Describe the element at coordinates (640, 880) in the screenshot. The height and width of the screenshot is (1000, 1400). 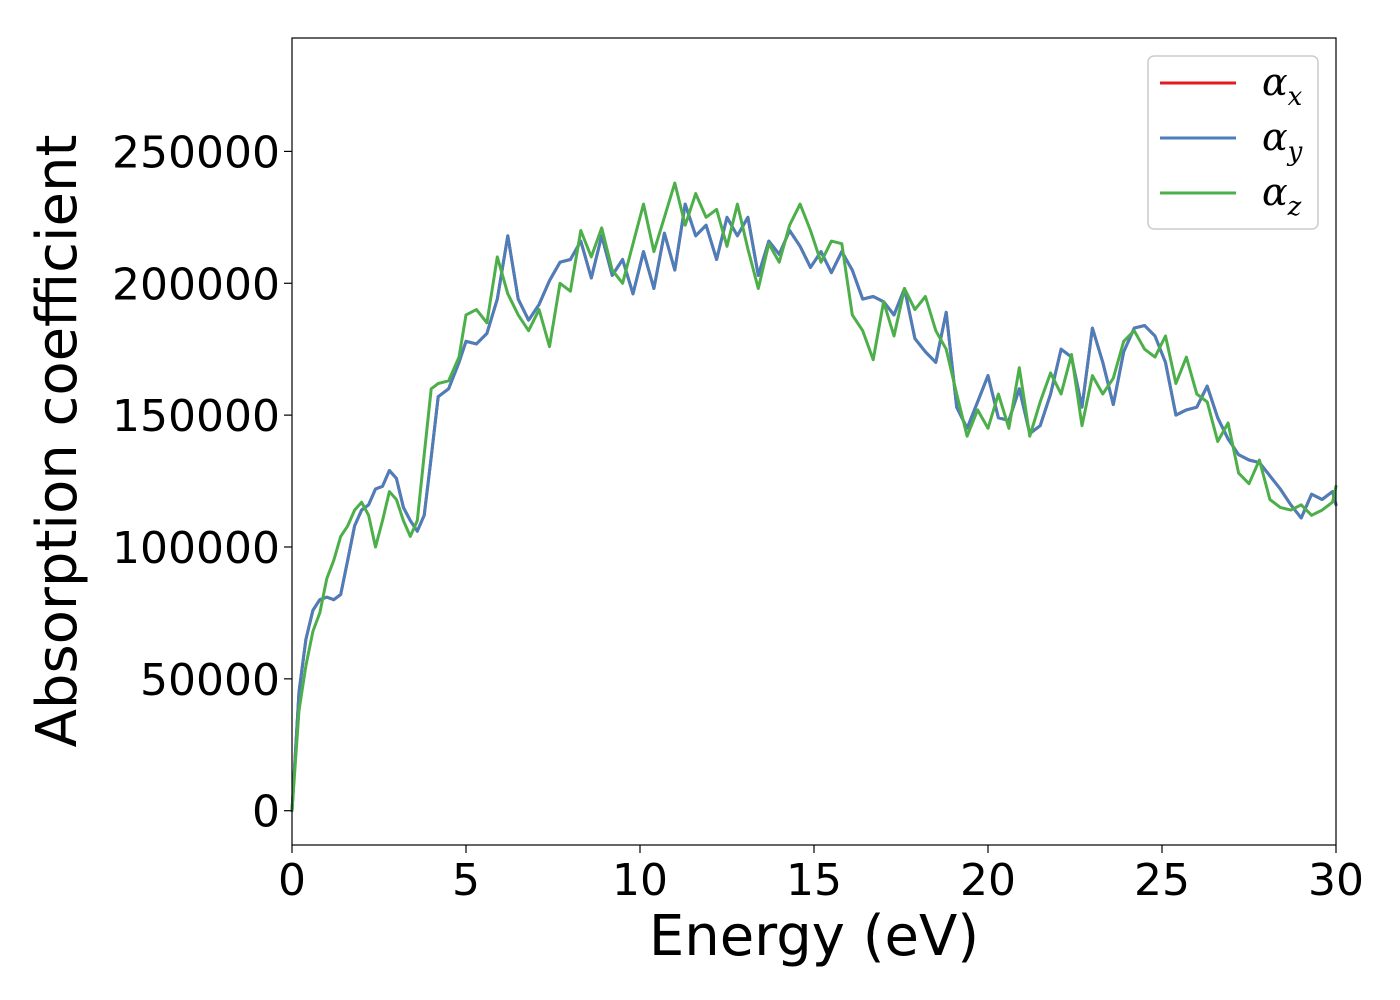
I see `x-tick-label: 10` at that location.